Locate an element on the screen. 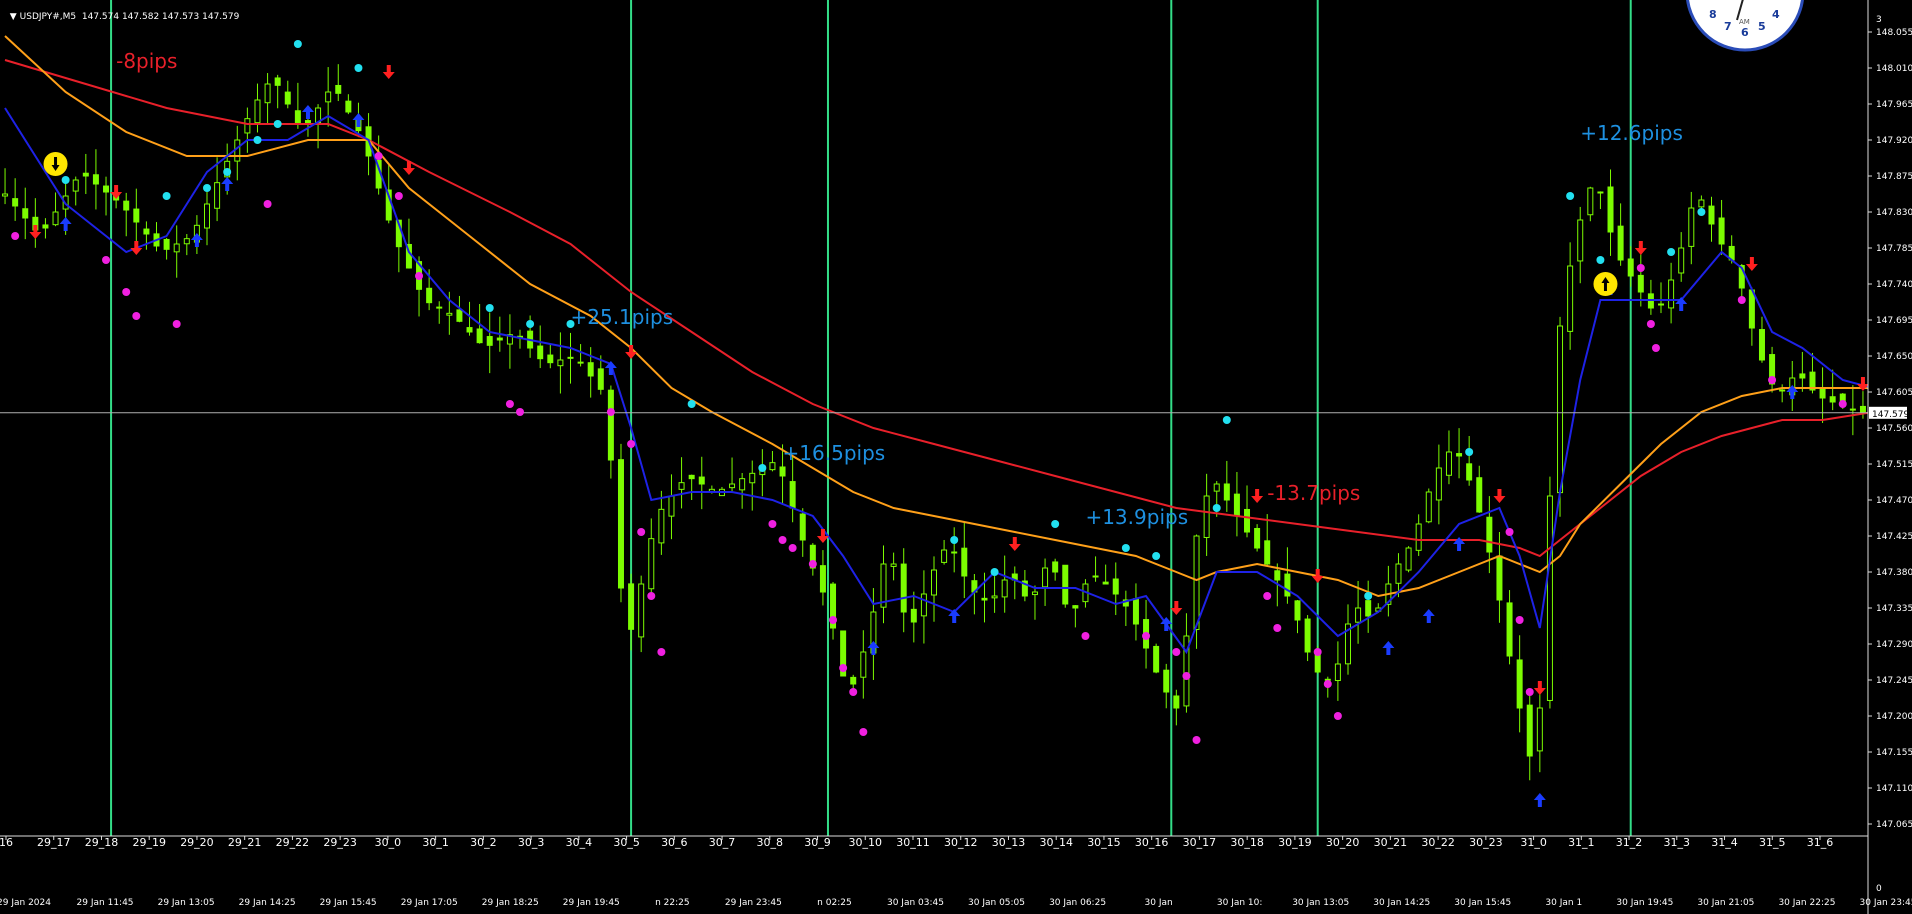  clock-number-5: 5 is located at coordinates (1762, 26).